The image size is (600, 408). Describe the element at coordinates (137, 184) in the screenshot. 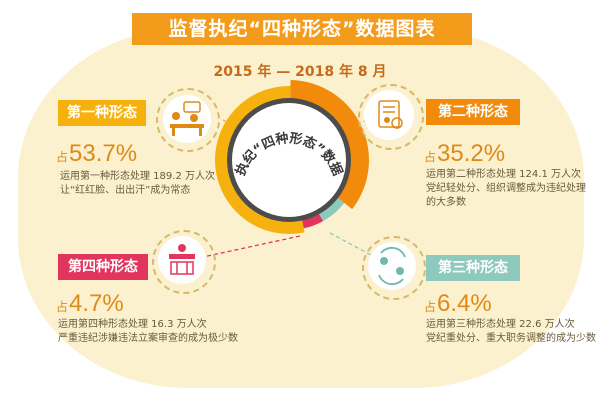

I see `form1-description: 运用第一种形态处理 189.2 万人次 让“红红脸、出出汗”成为常态` at that location.